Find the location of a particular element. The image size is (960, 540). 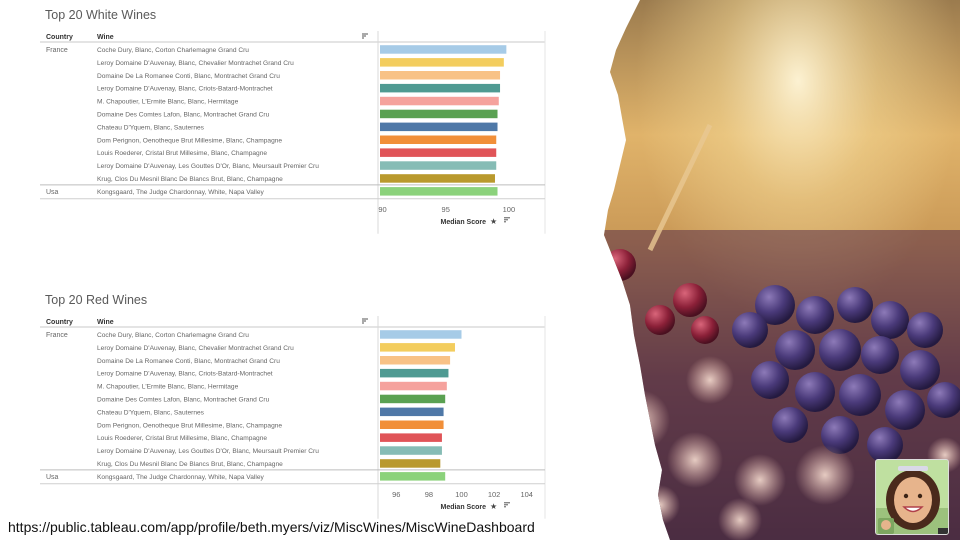

x-tick-label: 104 is located at coordinates (526, 494).